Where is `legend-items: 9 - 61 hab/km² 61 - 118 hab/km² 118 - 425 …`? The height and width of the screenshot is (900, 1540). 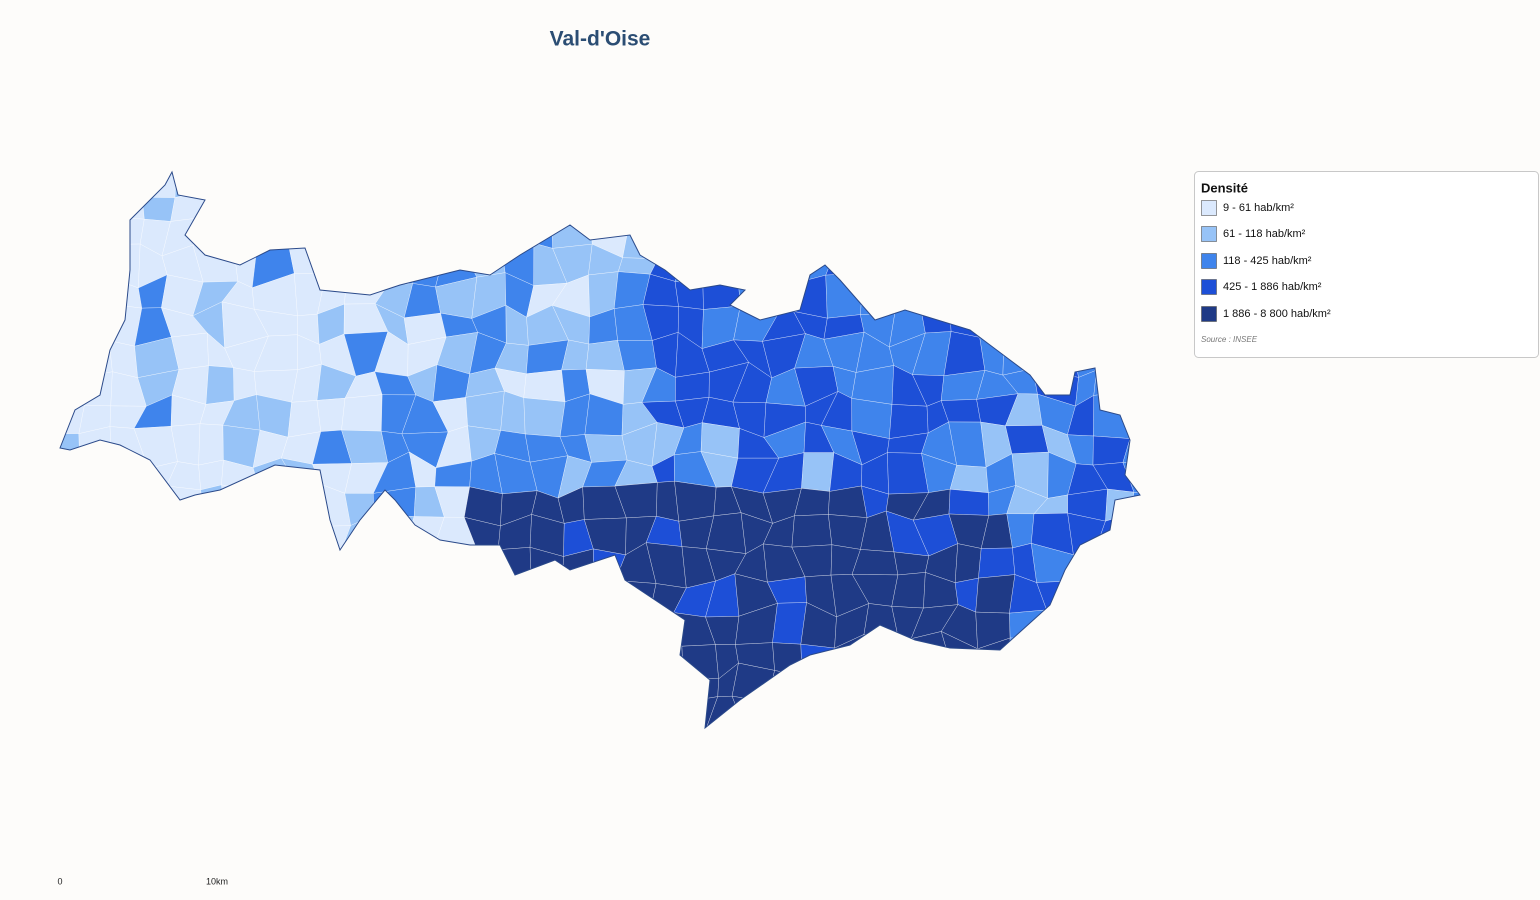 legend-items: 9 - 61 hab/km² 61 - 118 hab/km² 118 - 425 … is located at coordinates (1266, 261).